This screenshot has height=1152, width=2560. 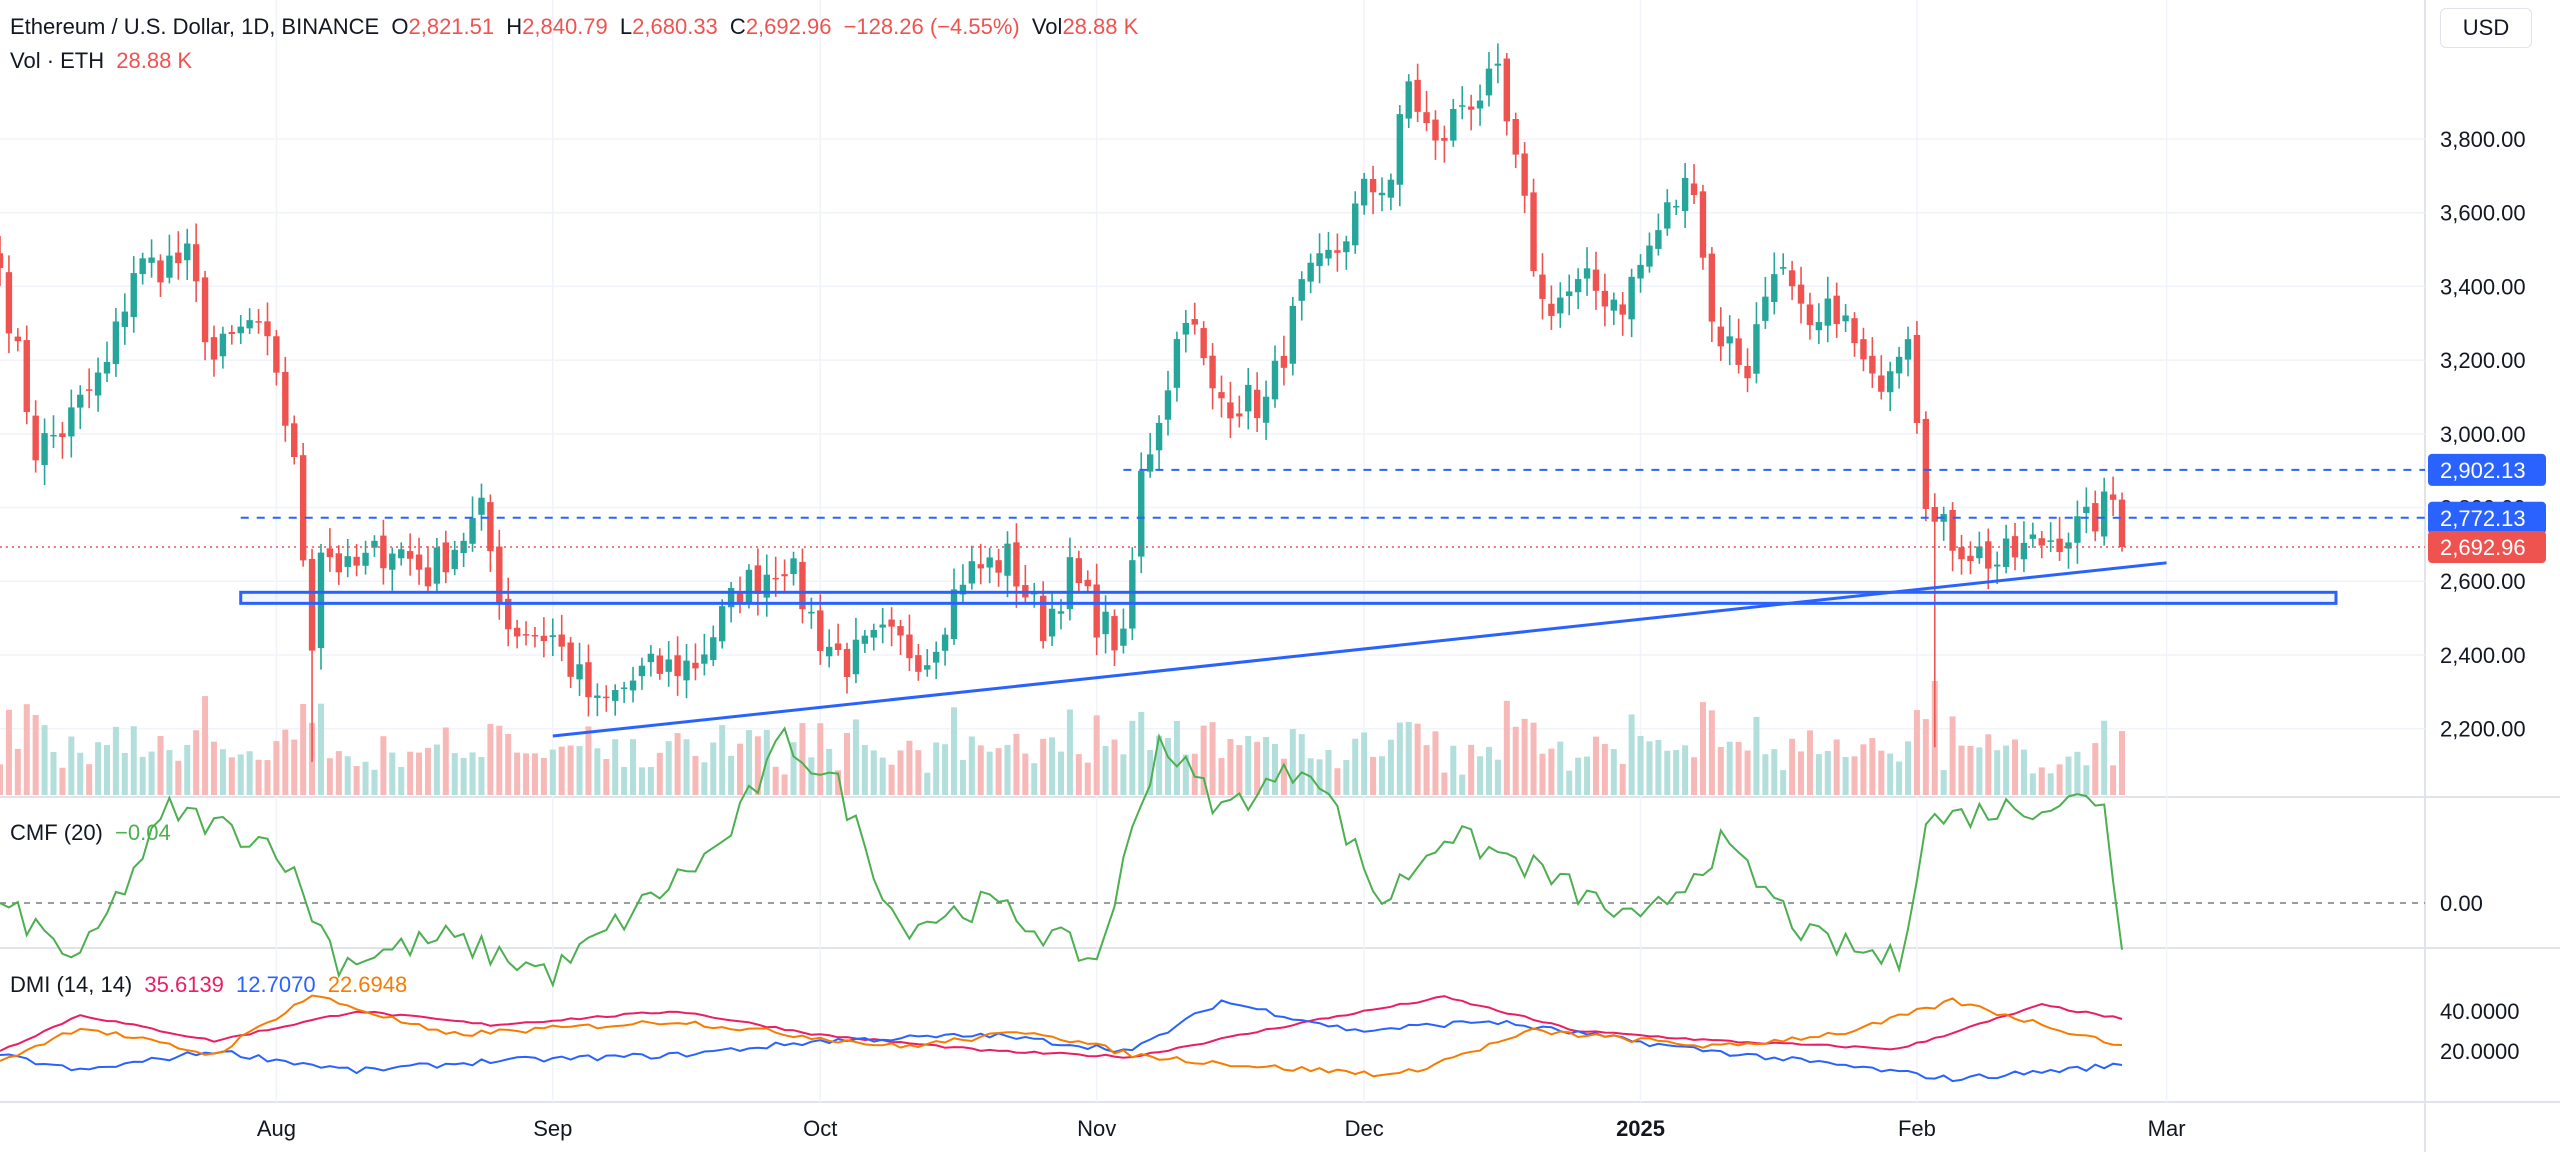 I want to click on y-tick-label: 2,200.00, so click(x=2483, y=729).